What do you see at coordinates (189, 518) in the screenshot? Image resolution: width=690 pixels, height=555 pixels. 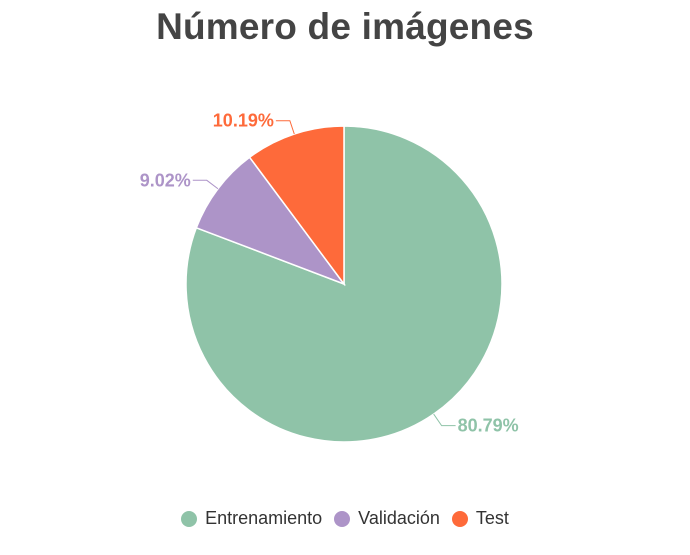 I see `legend-swatch-entrenamiento` at bounding box center [189, 518].